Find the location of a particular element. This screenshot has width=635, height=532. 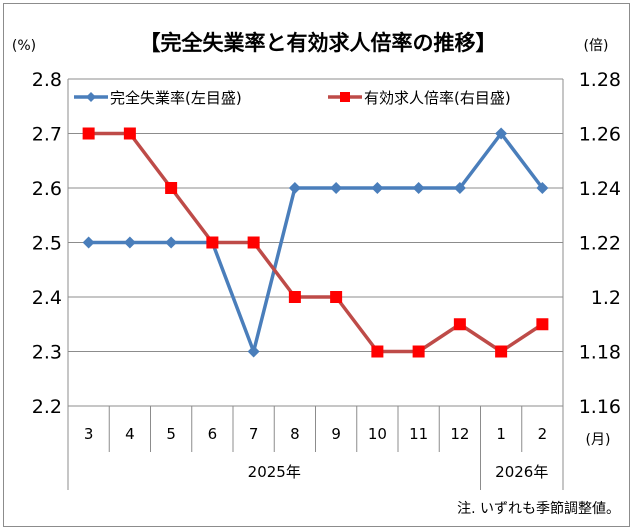

left-tick-label: 2.3 is located at coordinates (47, 353).